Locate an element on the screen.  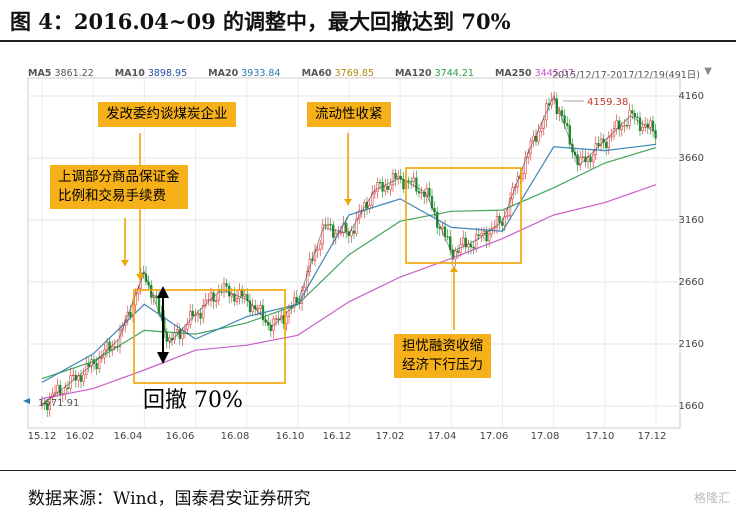
high-label: 4159.38 is located at coordinates (608, 102).